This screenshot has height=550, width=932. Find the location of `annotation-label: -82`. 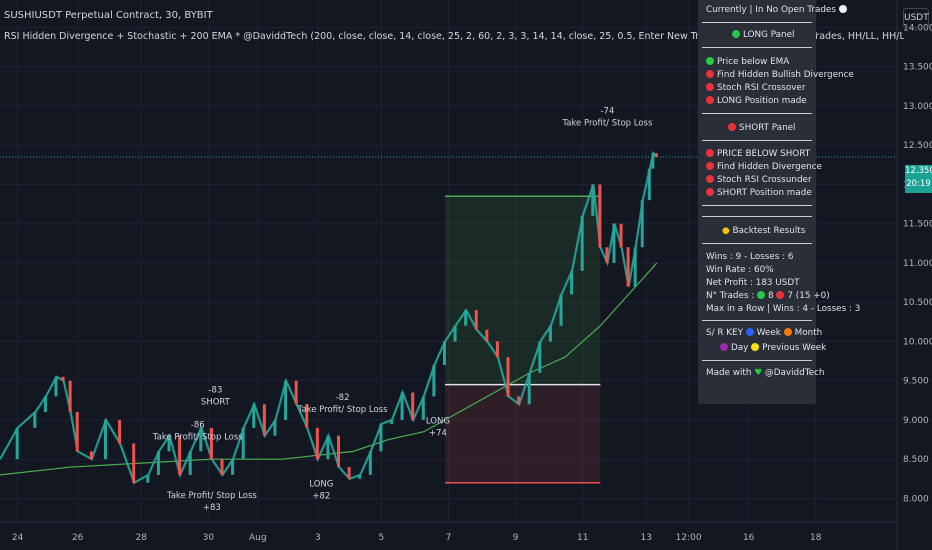

annotation-label: -82 is located at coordinates (343, 398).